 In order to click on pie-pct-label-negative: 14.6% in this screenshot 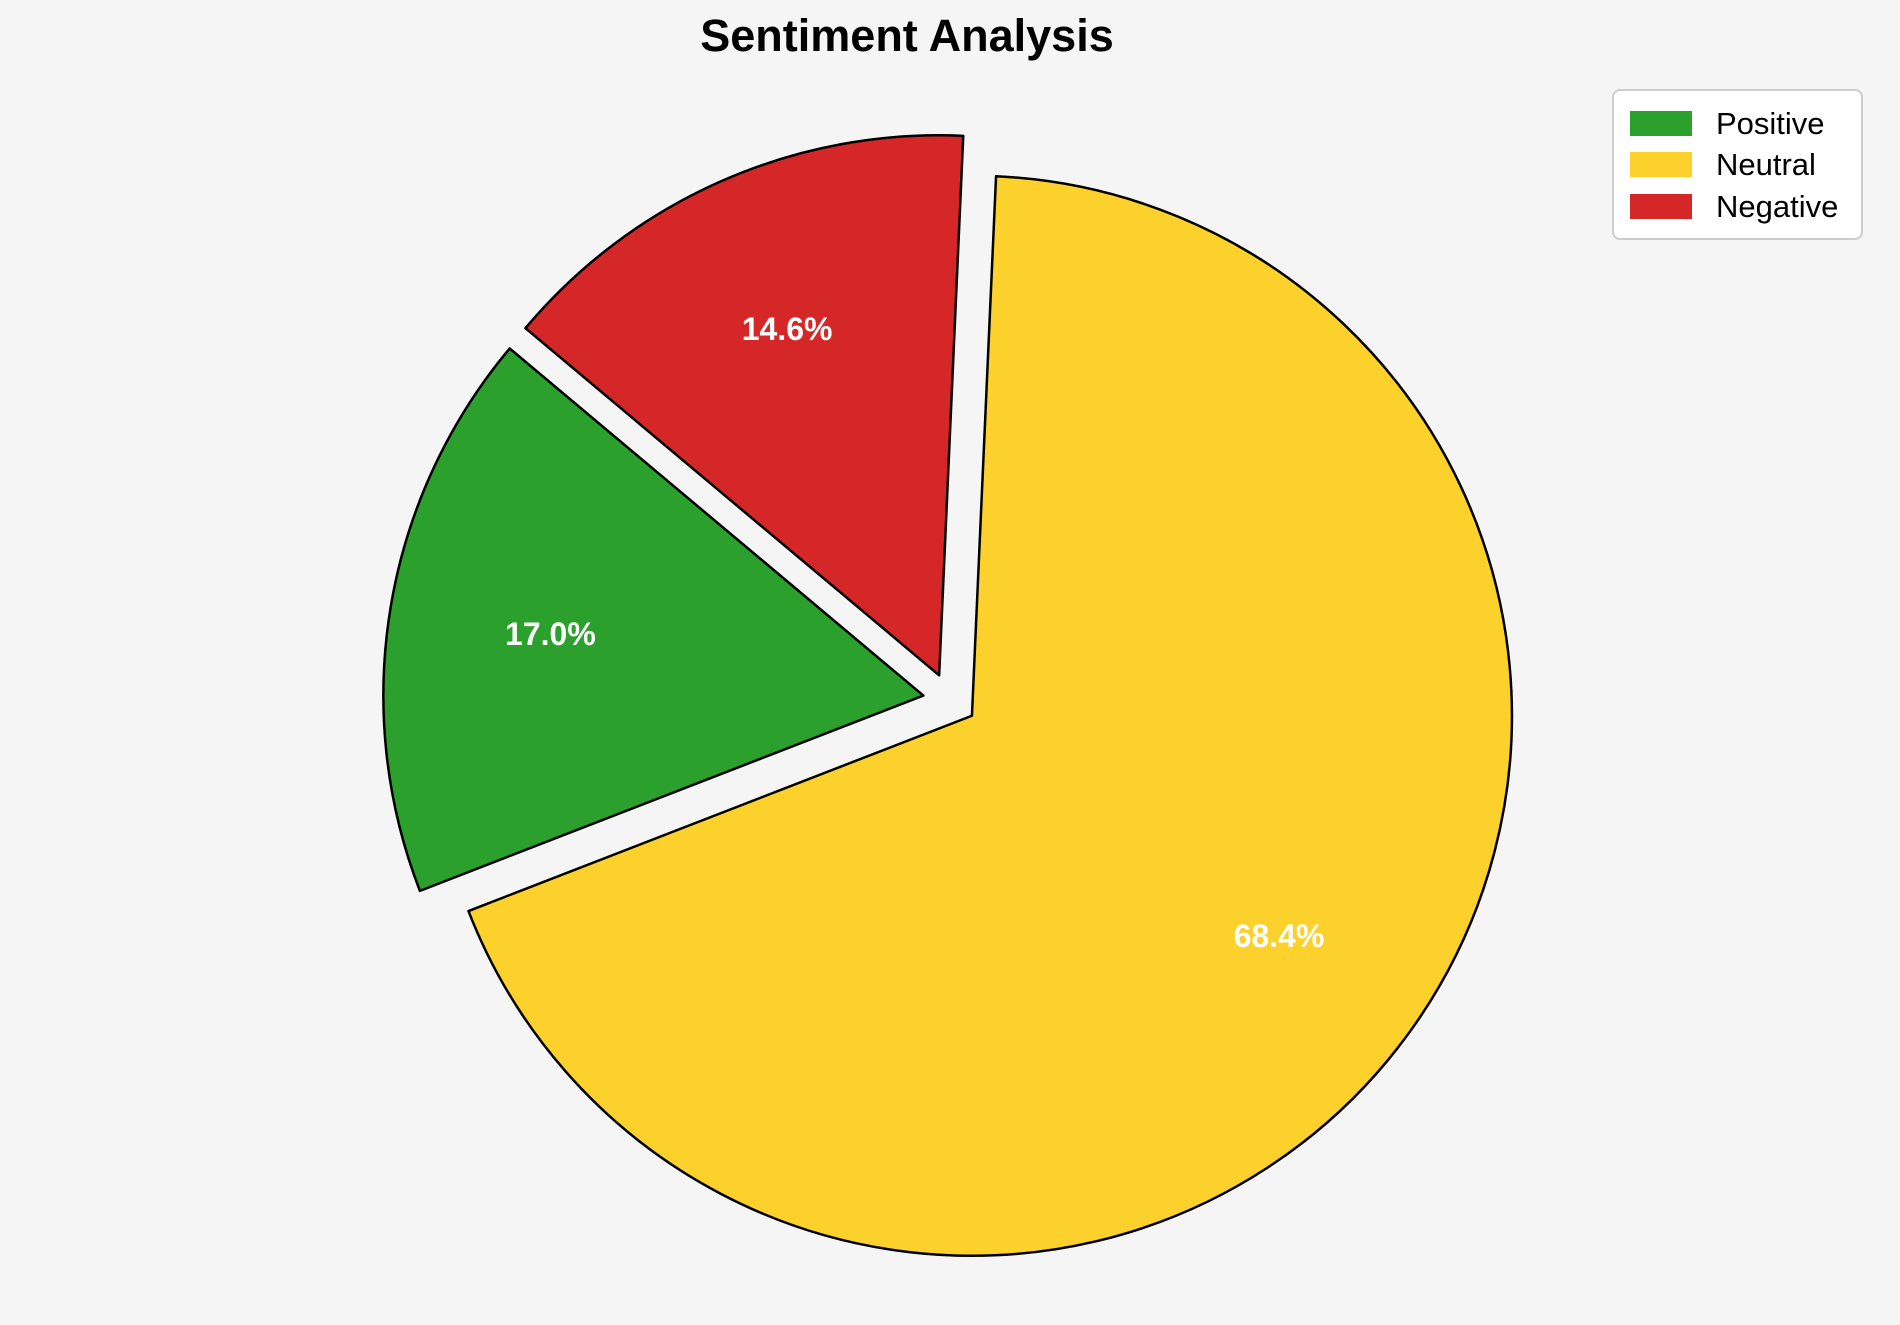, I will do `click(787, 329)`.